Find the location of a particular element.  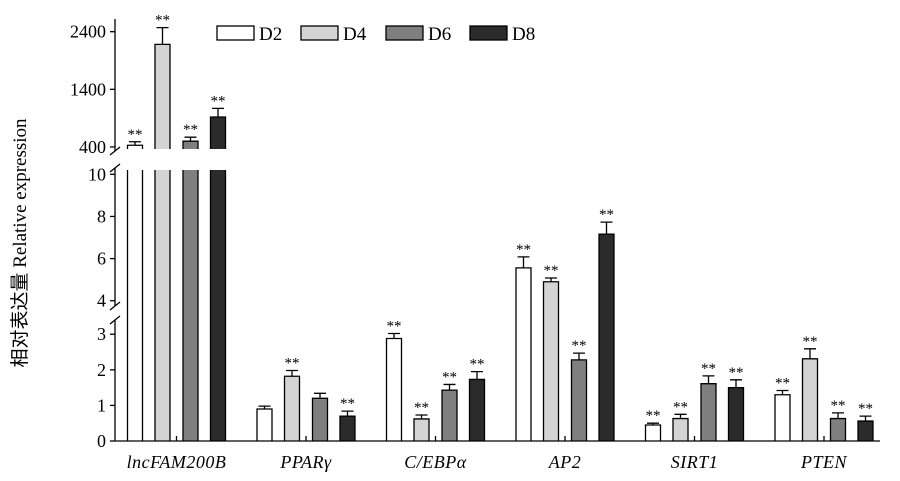

y-tick-label: 1 is located at coordinates (101, 405).